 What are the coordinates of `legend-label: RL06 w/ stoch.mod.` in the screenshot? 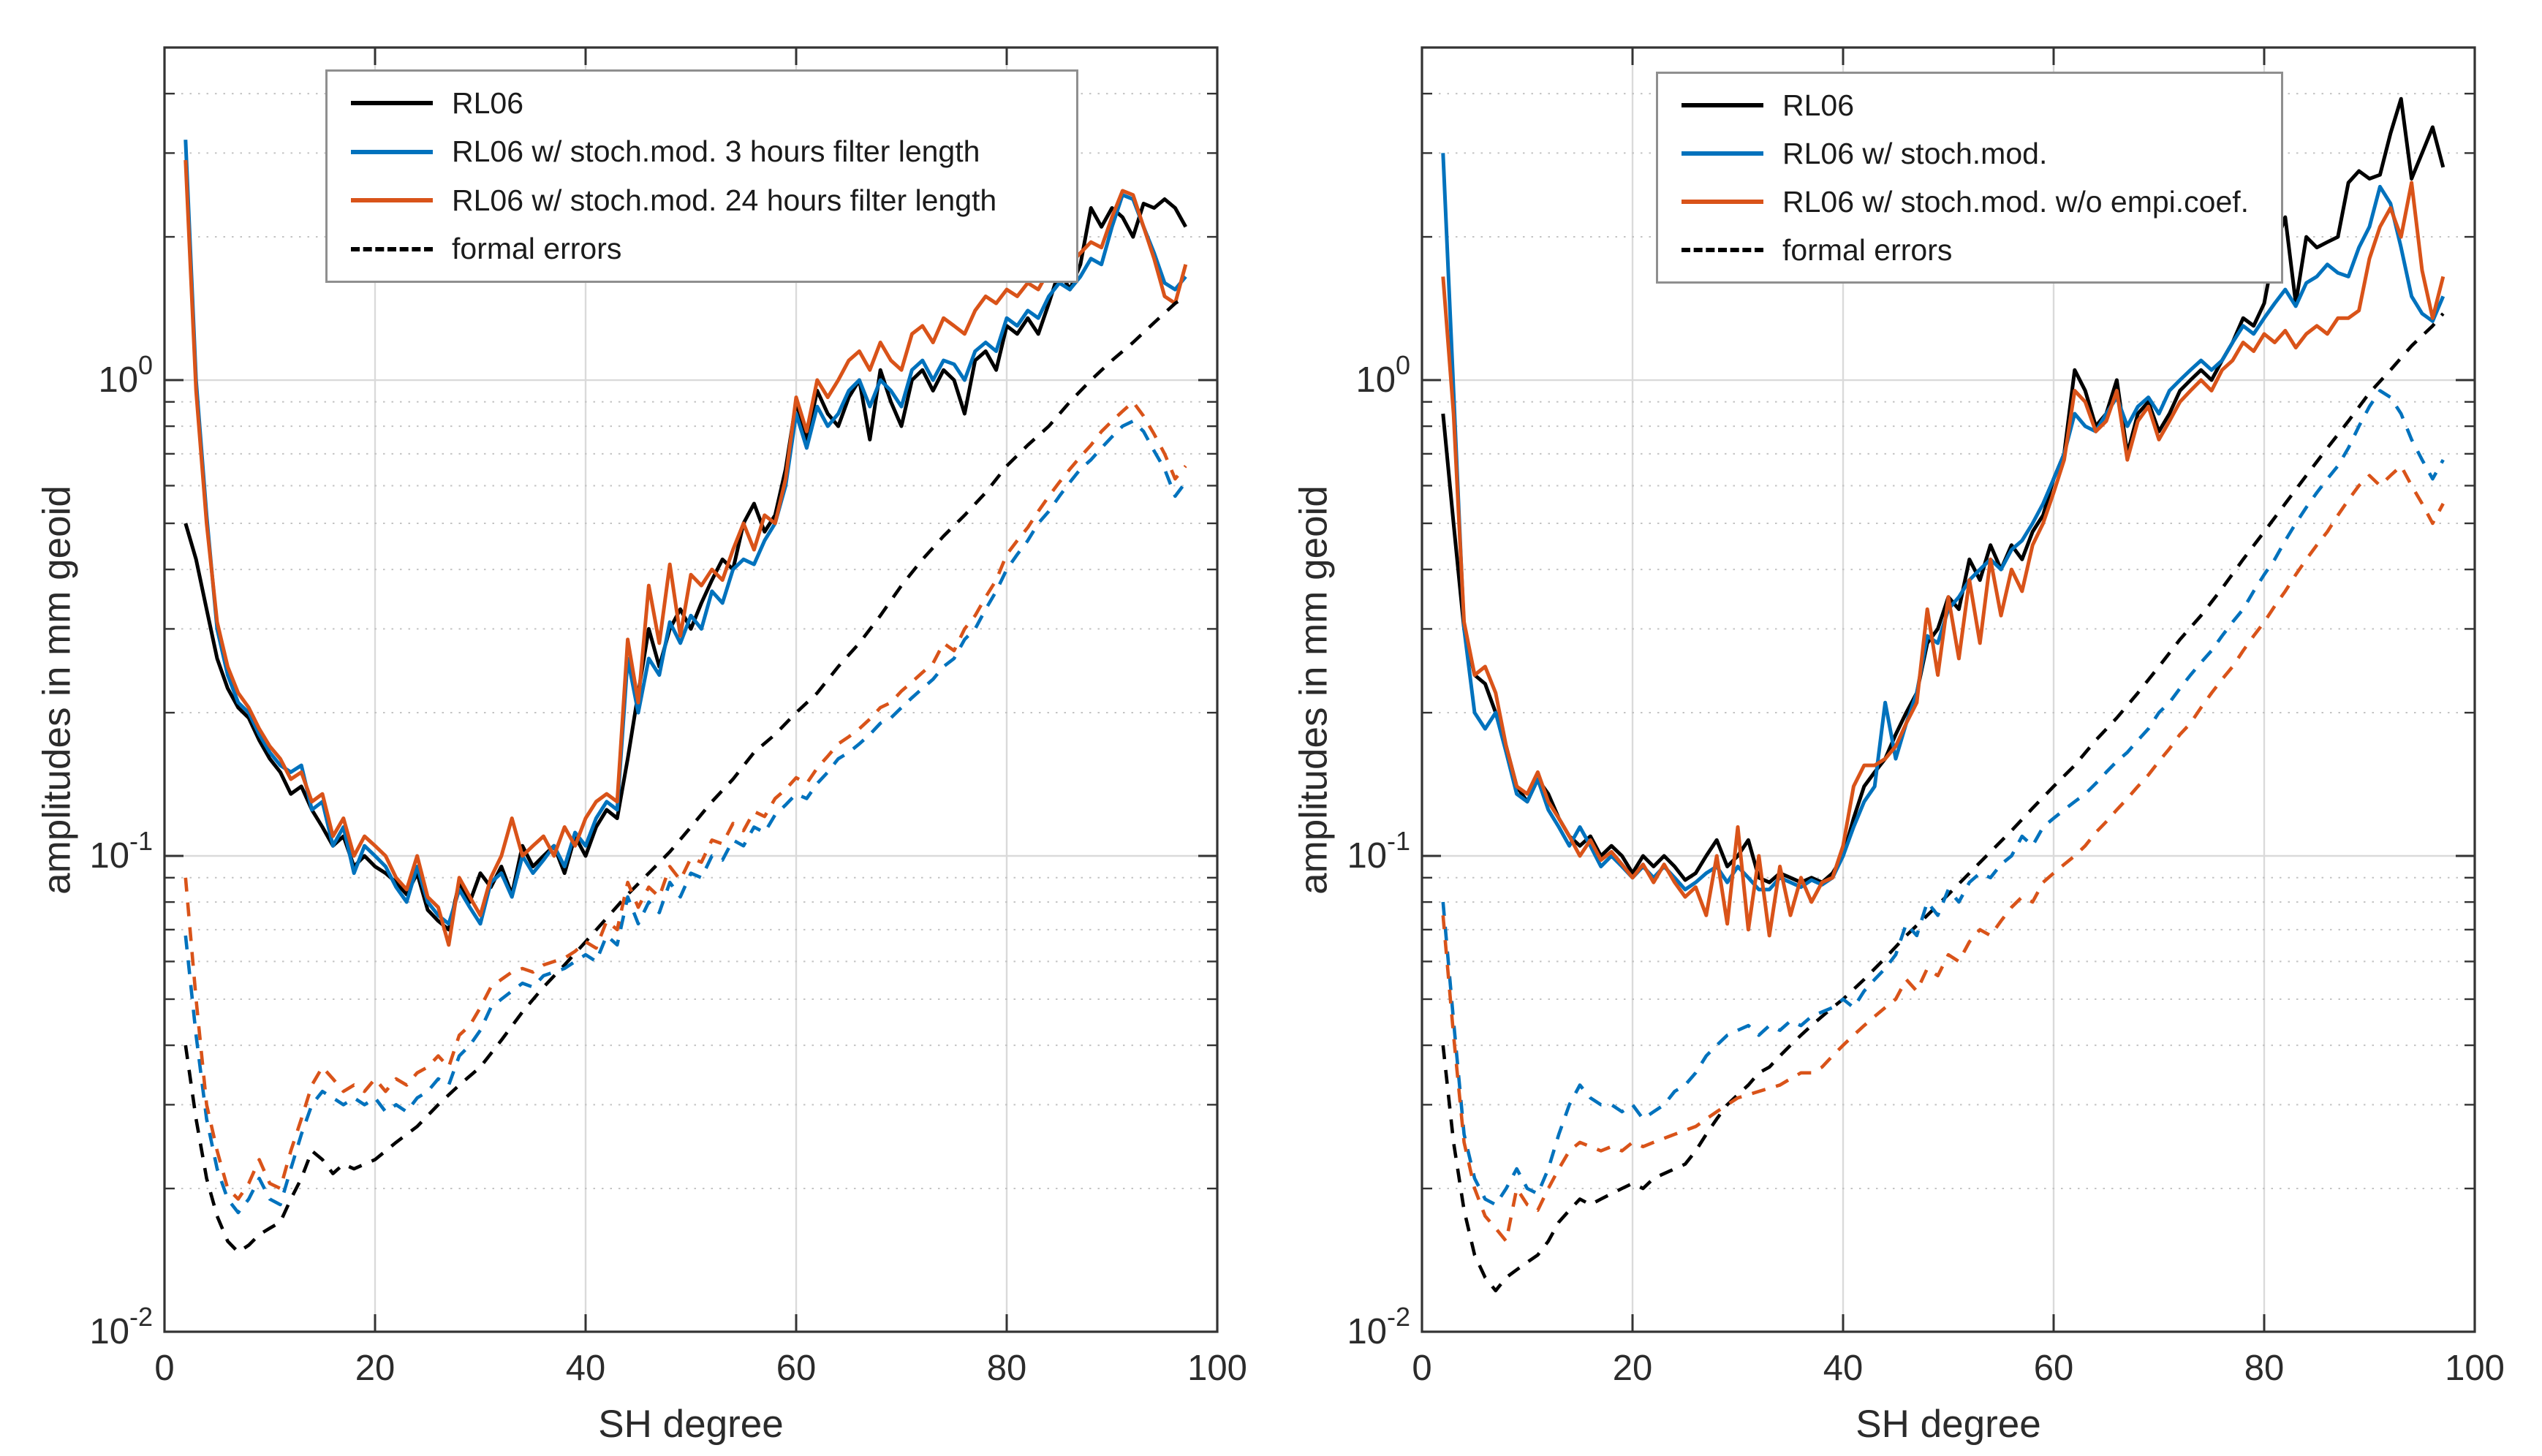 It's located at (1915, 153).